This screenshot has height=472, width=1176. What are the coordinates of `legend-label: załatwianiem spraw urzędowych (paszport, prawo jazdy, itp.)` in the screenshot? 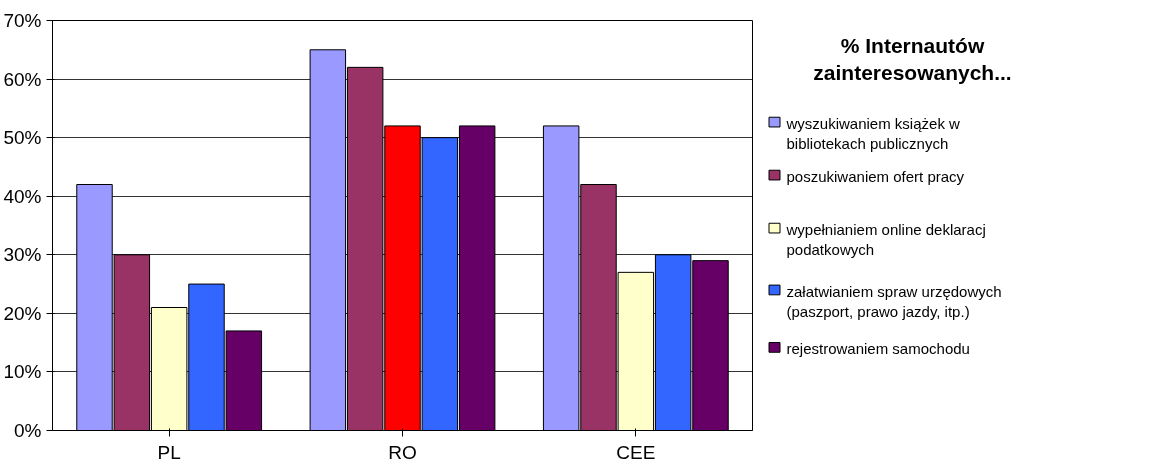 It's located at (894, 301).